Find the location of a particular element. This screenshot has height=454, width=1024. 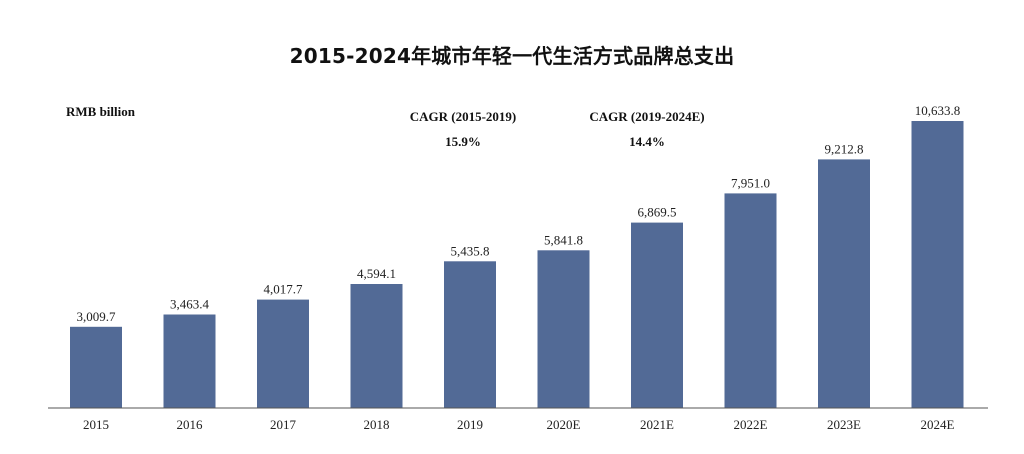

x-tick-label-2017: 2017 is located at coordinates (283, 424).